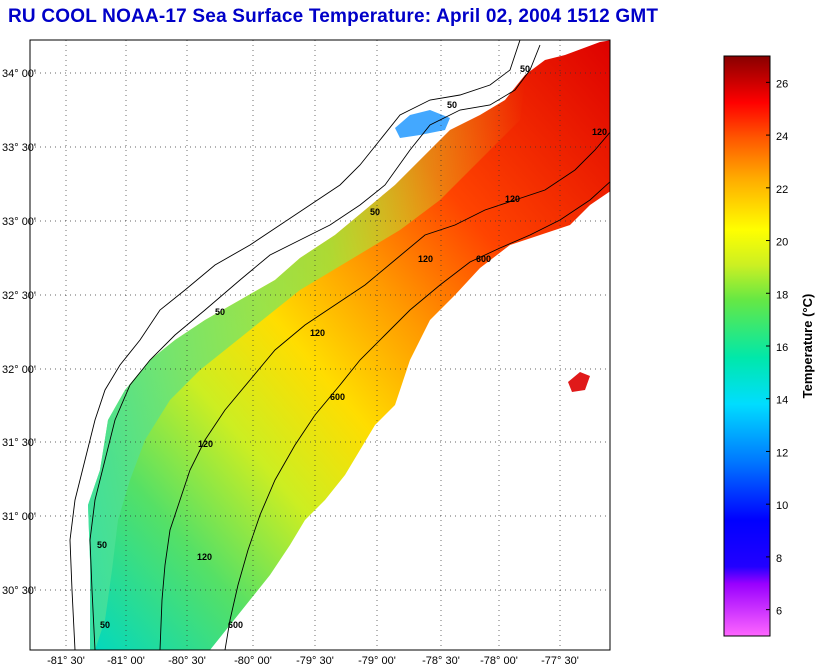  Describe the element at coordinates (19, 370) in the screenshot. I see `lat-label: 32° 00'` at that location.